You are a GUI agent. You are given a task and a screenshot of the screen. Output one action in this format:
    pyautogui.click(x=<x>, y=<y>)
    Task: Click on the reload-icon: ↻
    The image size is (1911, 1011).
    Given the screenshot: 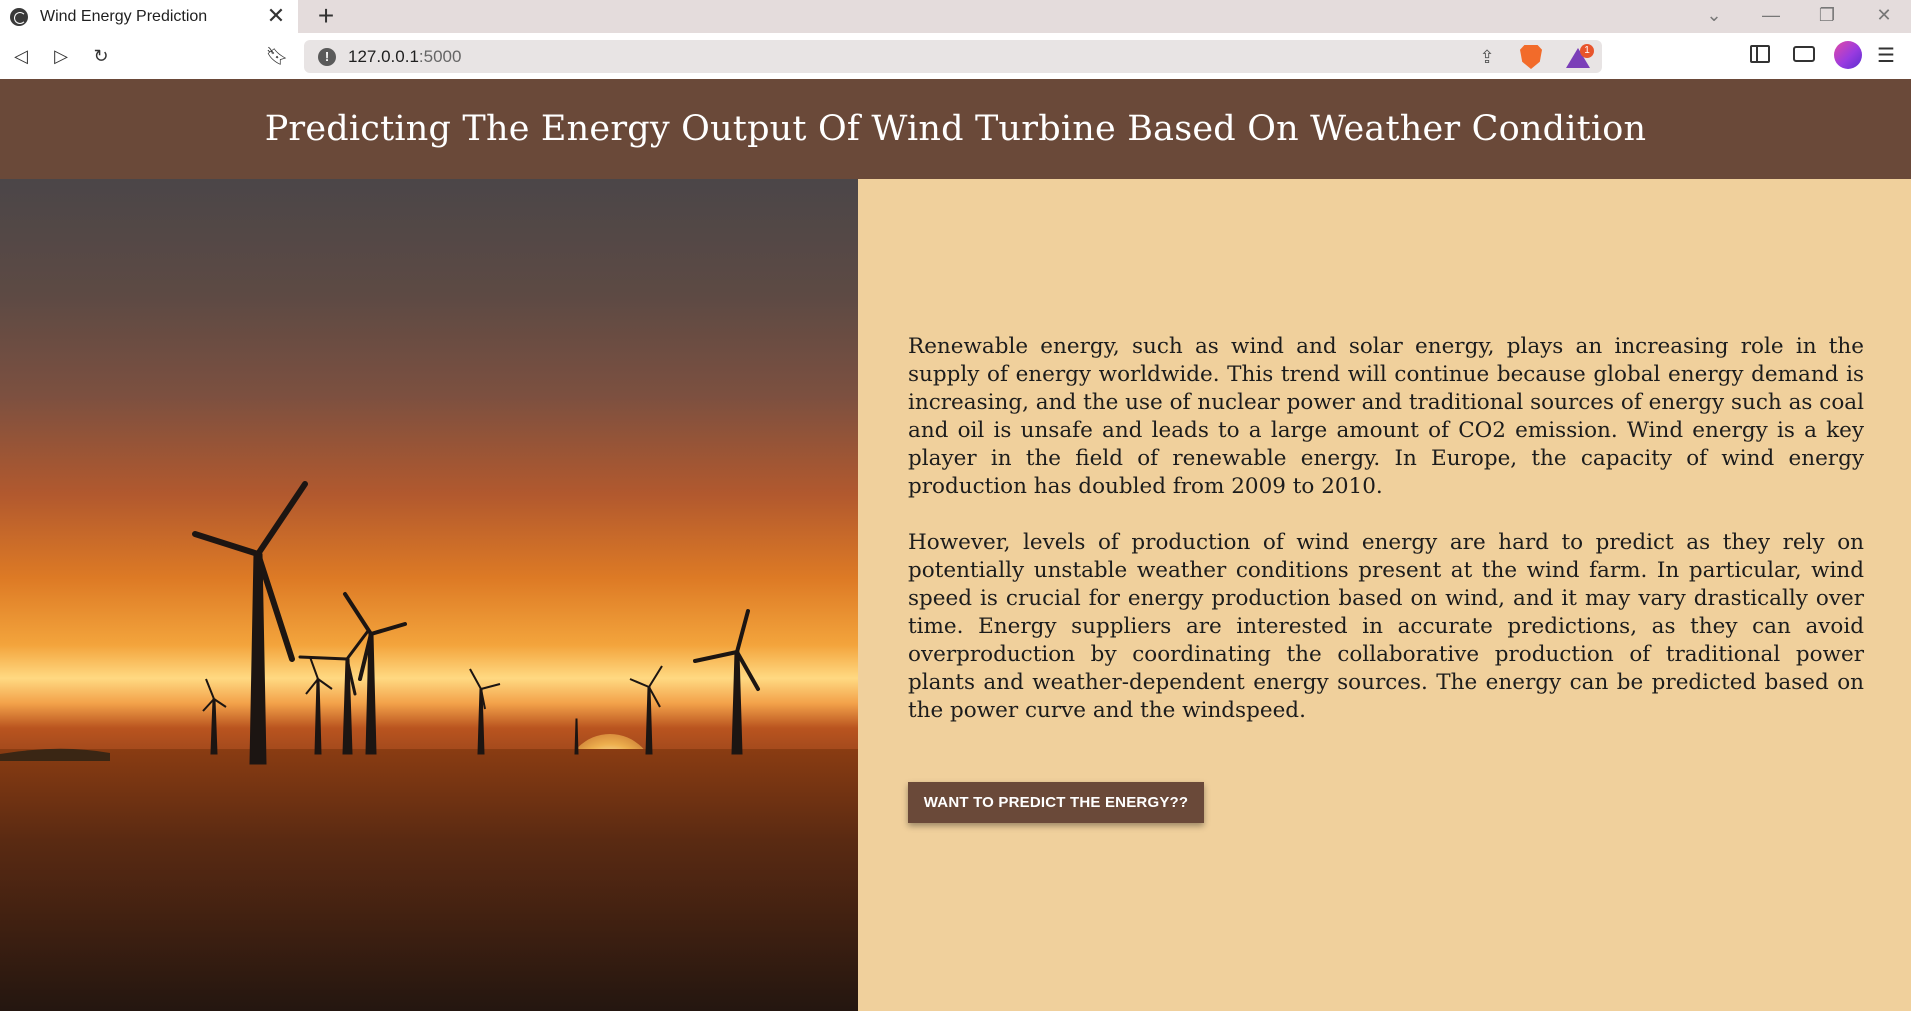 What is the action you would take?
    pyautogui.click(x=101, y=56)
    